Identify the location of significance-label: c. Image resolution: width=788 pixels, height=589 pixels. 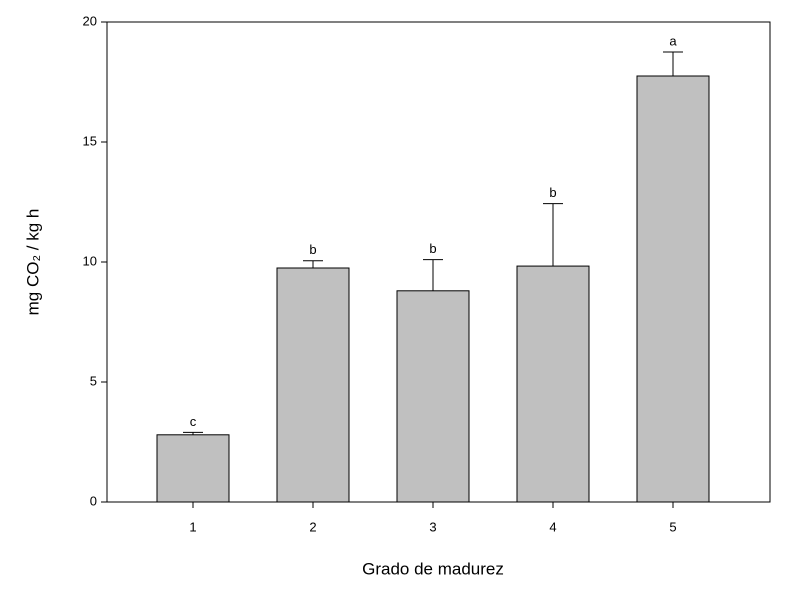
(193, 421).